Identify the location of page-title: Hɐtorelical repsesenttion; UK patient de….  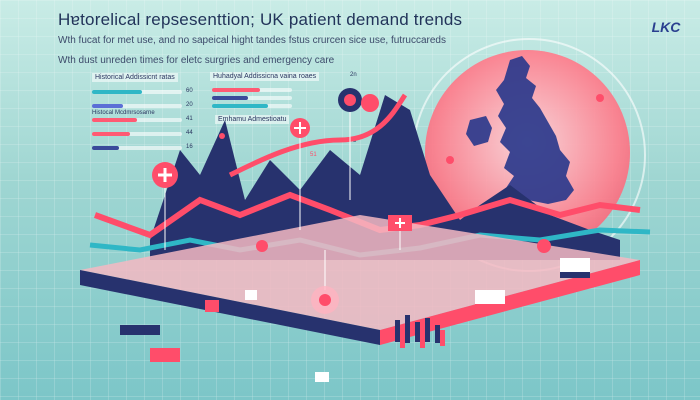
(260, 19).